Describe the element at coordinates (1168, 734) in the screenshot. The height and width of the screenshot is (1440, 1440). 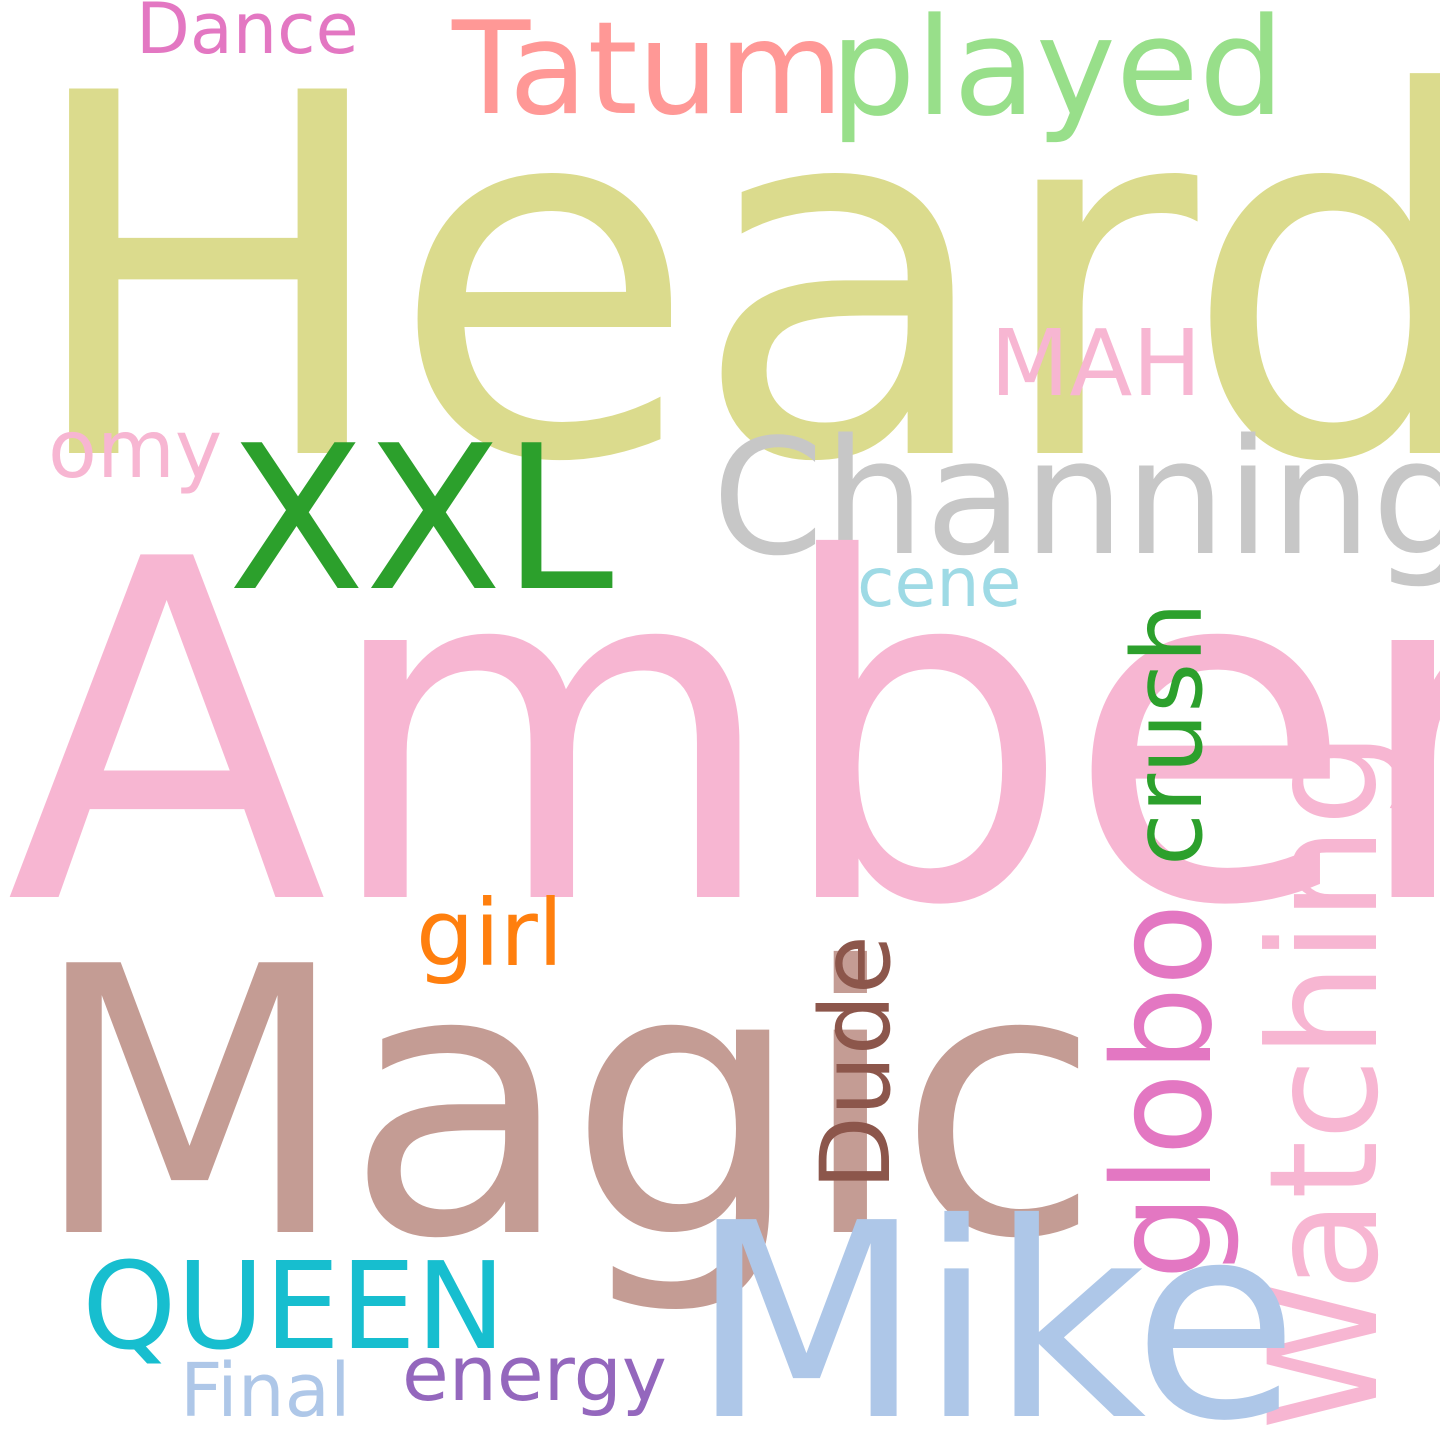
I see `word-crush: crush` at that location.